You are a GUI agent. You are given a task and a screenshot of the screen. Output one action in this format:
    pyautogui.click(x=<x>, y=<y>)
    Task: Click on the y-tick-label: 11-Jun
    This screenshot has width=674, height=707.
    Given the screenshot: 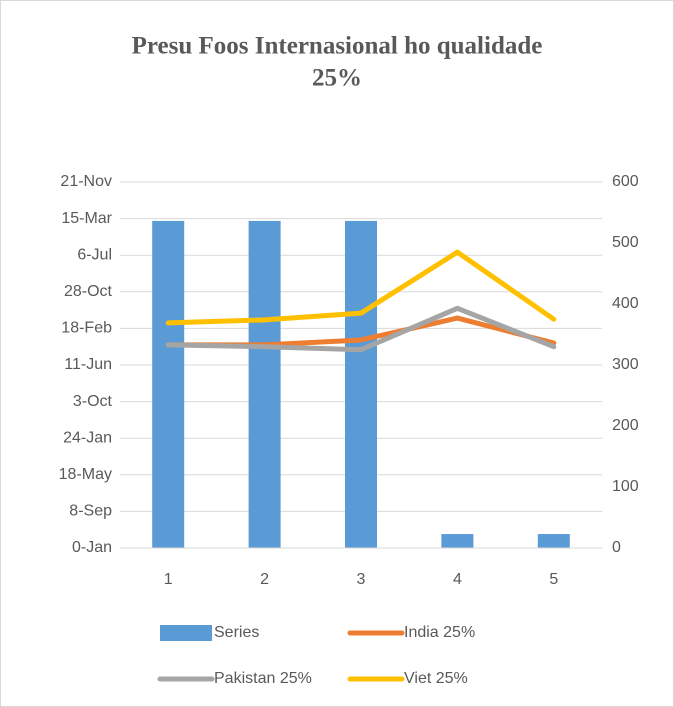 What is the action you would take?
    pyautogui.click(x=88, y=364)
    